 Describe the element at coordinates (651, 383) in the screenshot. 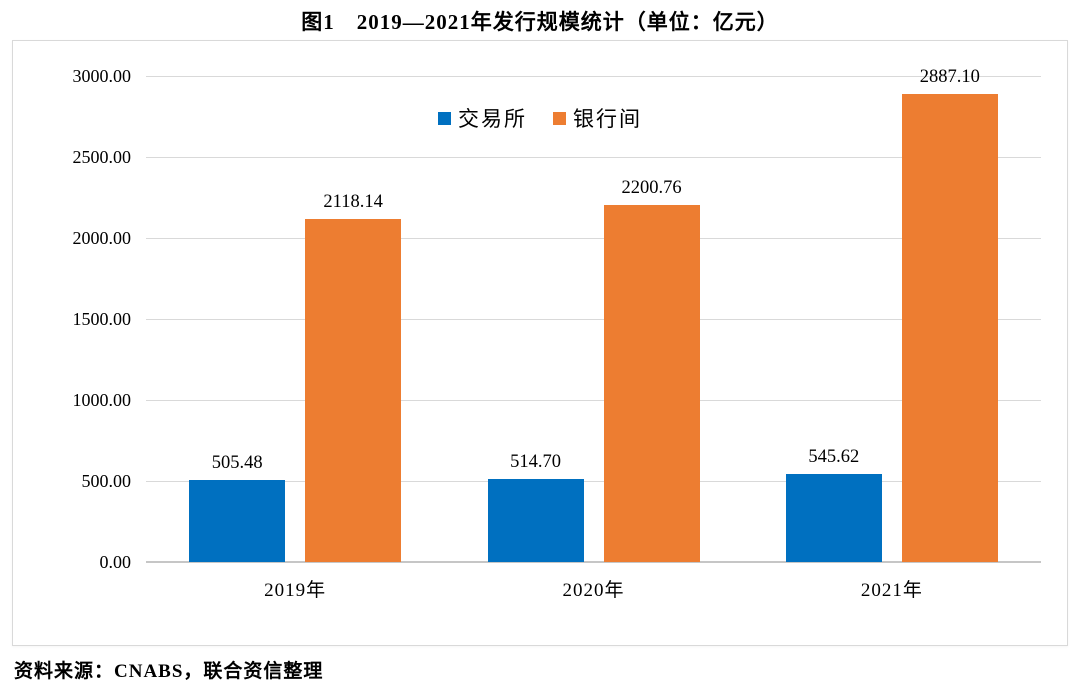

I see `bar-2020年-银行间` at that location.